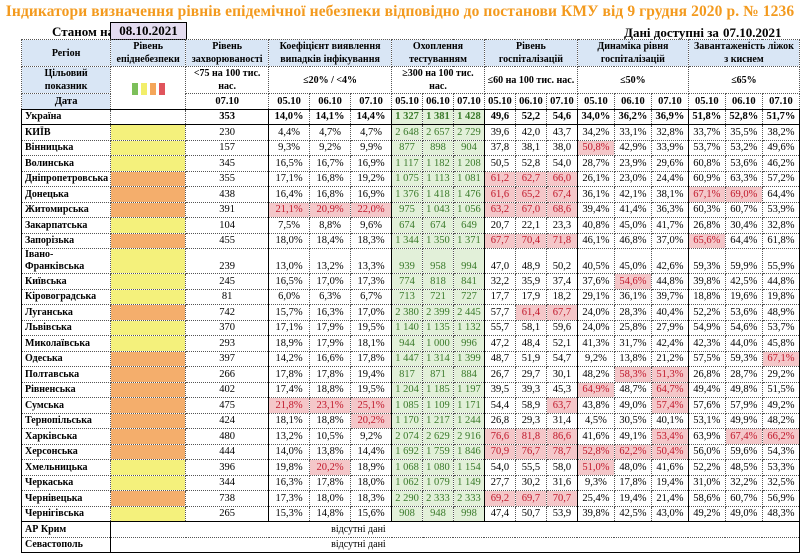 Image resolution: width=800 pixels, height=553 pixels. I want to click on det-cell: 18,9%, so click(289, 343).